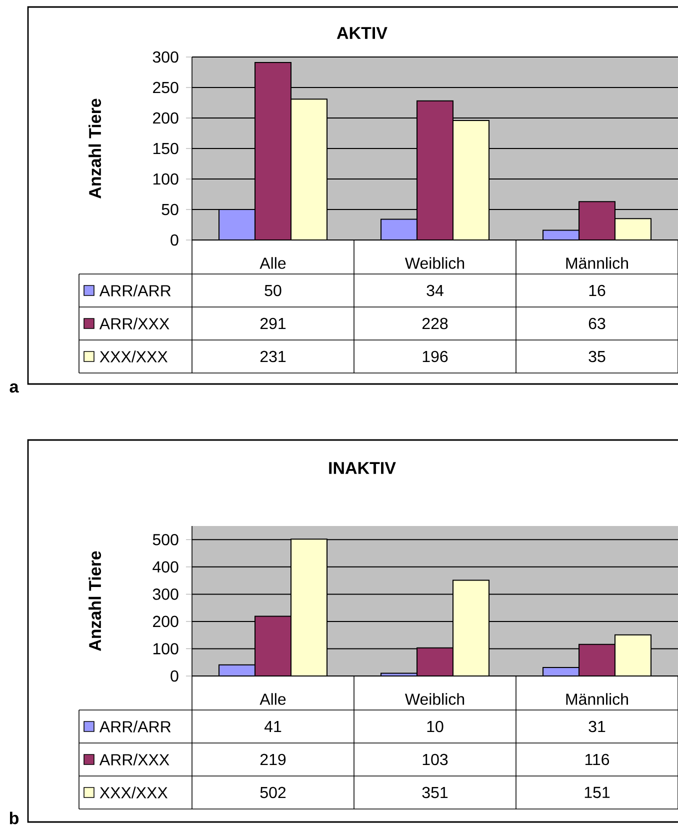 This screenshot has width=678, height=826. Describe the element at coordinates (597, 792) in the screenshot. I see `data-label: 151` at that location.